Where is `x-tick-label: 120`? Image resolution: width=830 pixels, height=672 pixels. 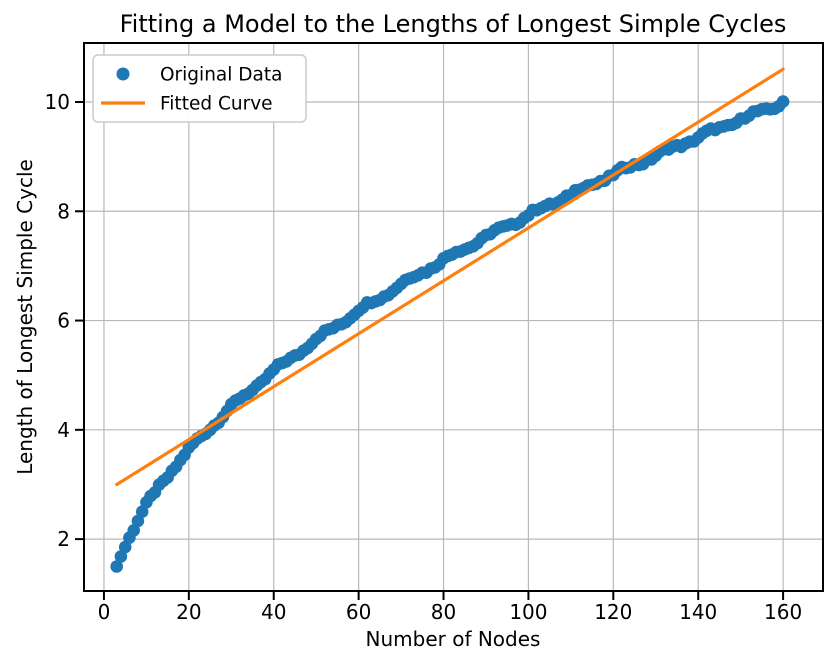
x-tick-label: 120 is located at coordinates (613, 612).